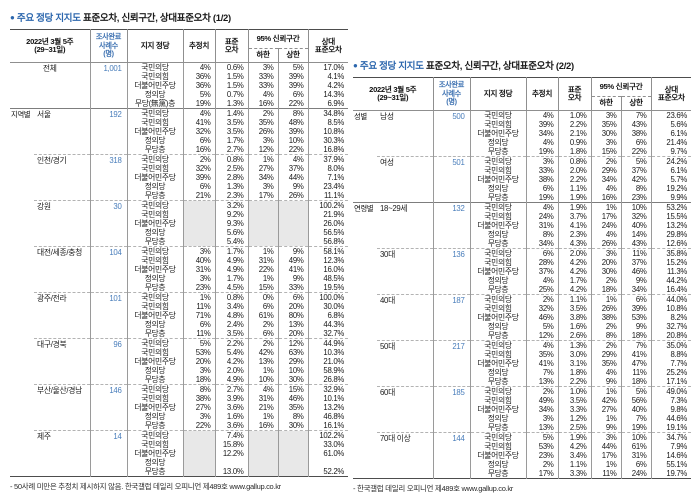  What do you see at coordinates (541, 372) in the screenshot?
I see `estimate-cell: 7%` at bounding box center [541, 372].